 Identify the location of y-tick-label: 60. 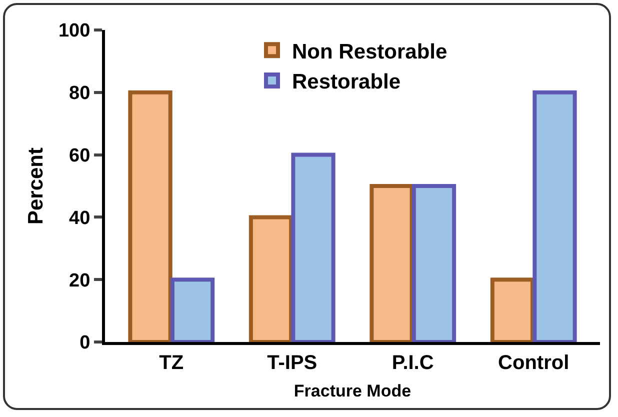
(79, 155).